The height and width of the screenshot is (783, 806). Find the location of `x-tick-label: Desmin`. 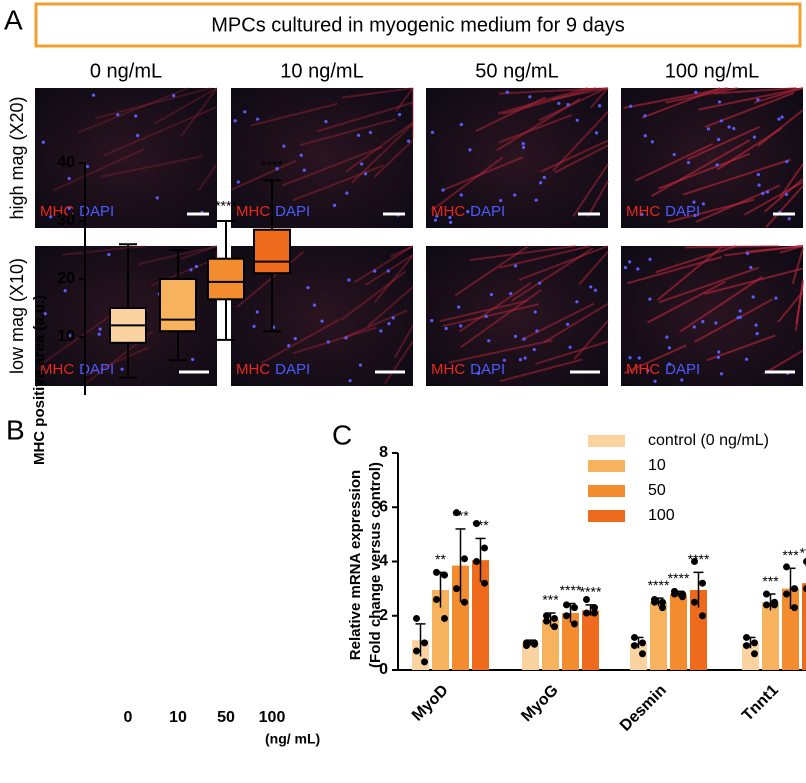

x-tick-label: Desmin is located at coordinates (643, 708).